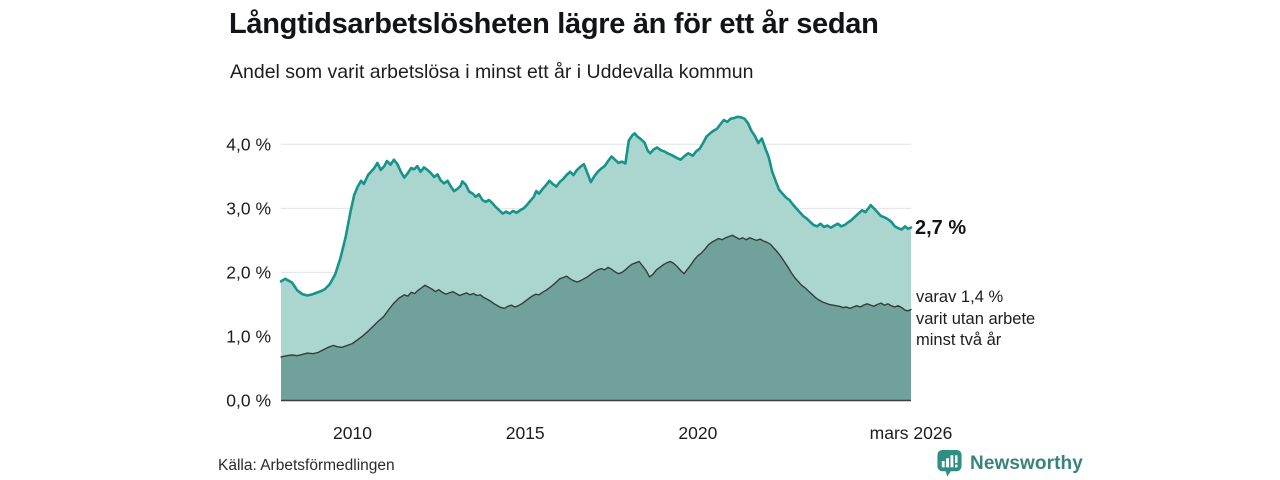 This screenshot has height=480, width=1280. I want to click on brand-name: Newsworthy, so click(1026, 463).